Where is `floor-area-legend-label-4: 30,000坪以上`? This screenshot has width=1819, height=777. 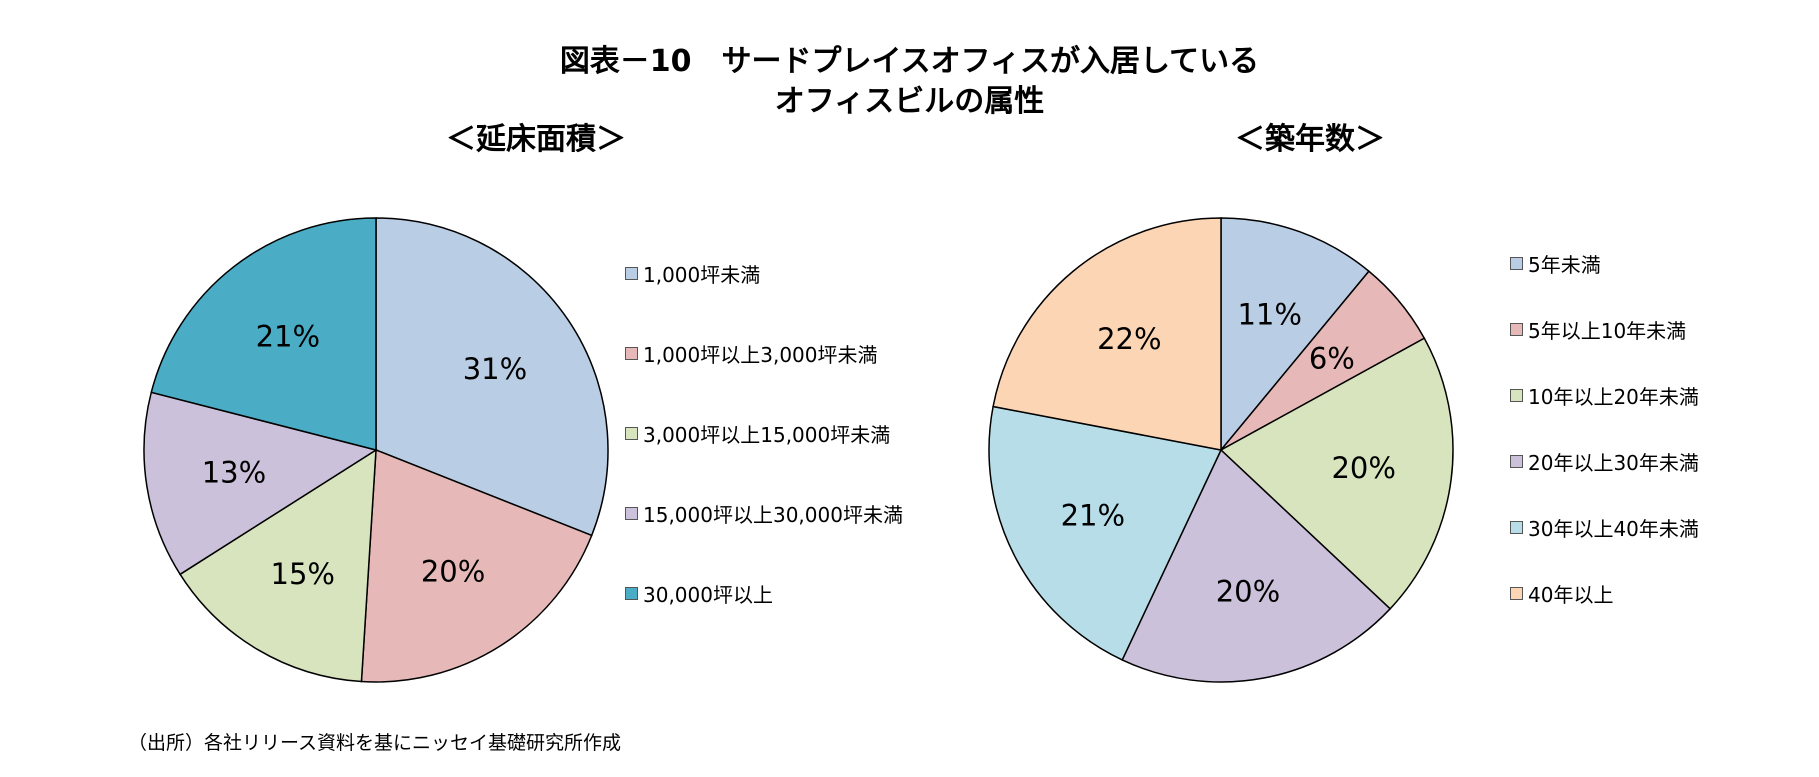 floor-area-legend-label-4: 30,000坪以上 is located at coordinates (708, 594).